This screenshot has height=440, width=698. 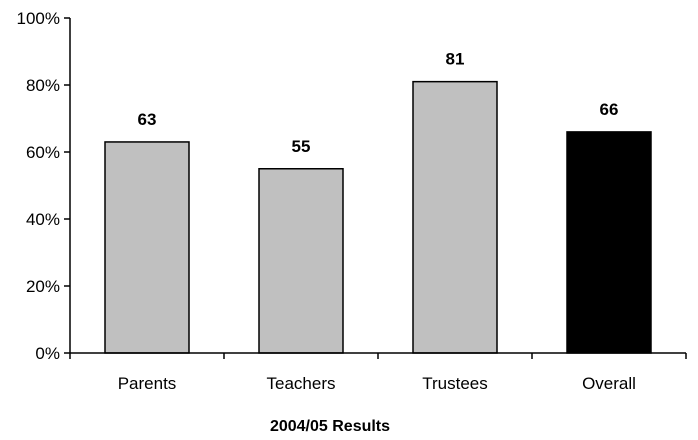 I want to click on y-tick-label: 60%, so click(x=43, y=152).